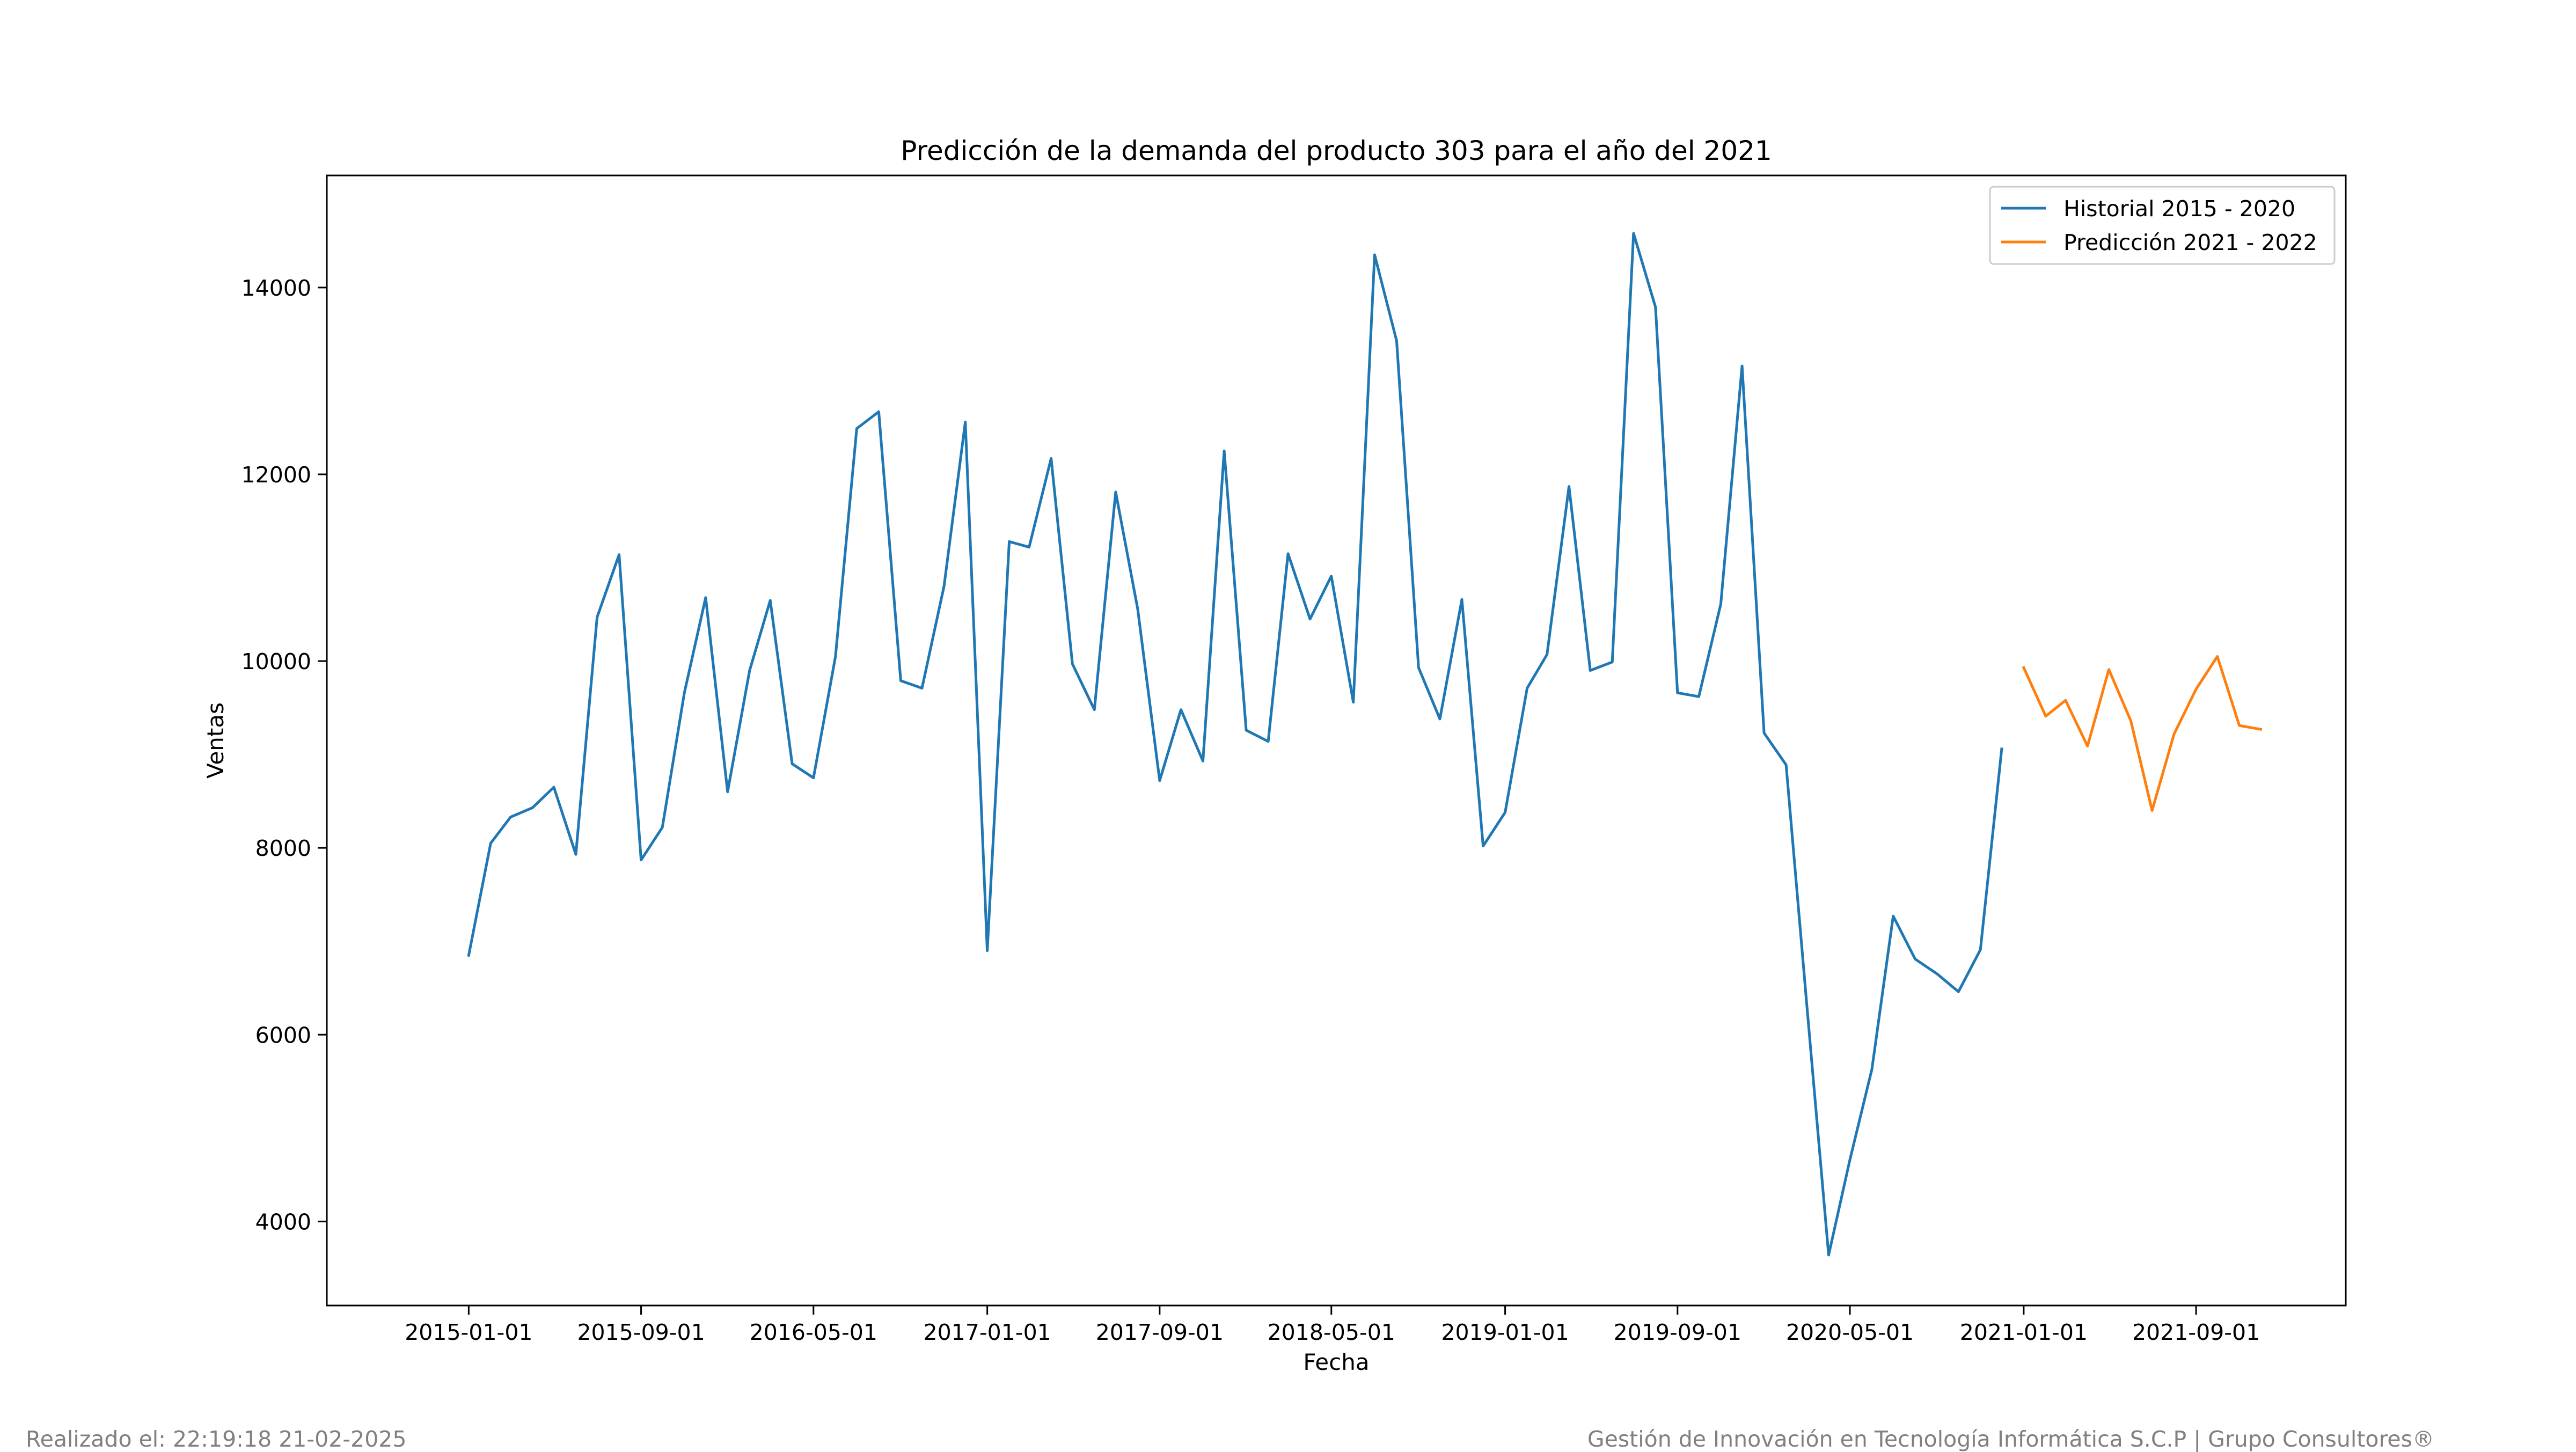 Image resolution: width=2576 pixels, height=1452 pixels. Describe the element at coordinates (283, 1222) in the screenshot. I see `y-tick-label-0: 4000` at that location.